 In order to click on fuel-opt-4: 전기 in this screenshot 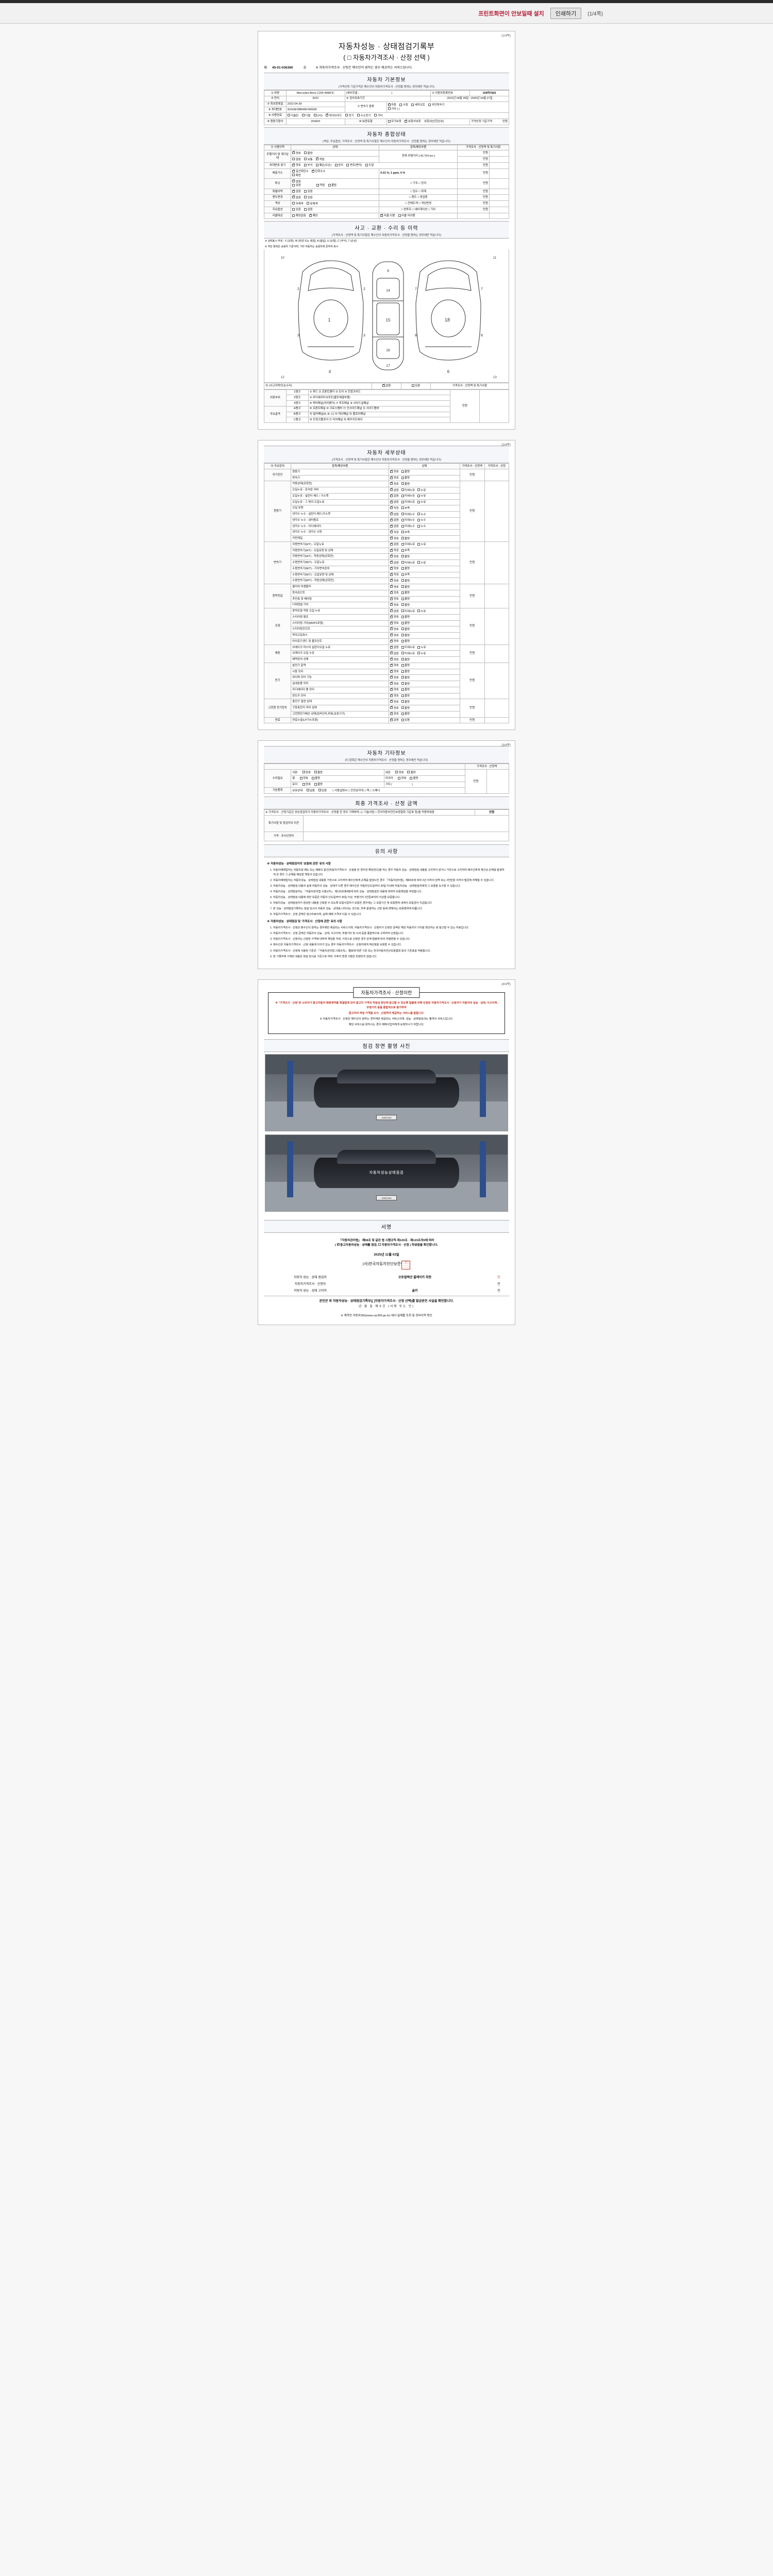, I will do `click(349, 116)`.